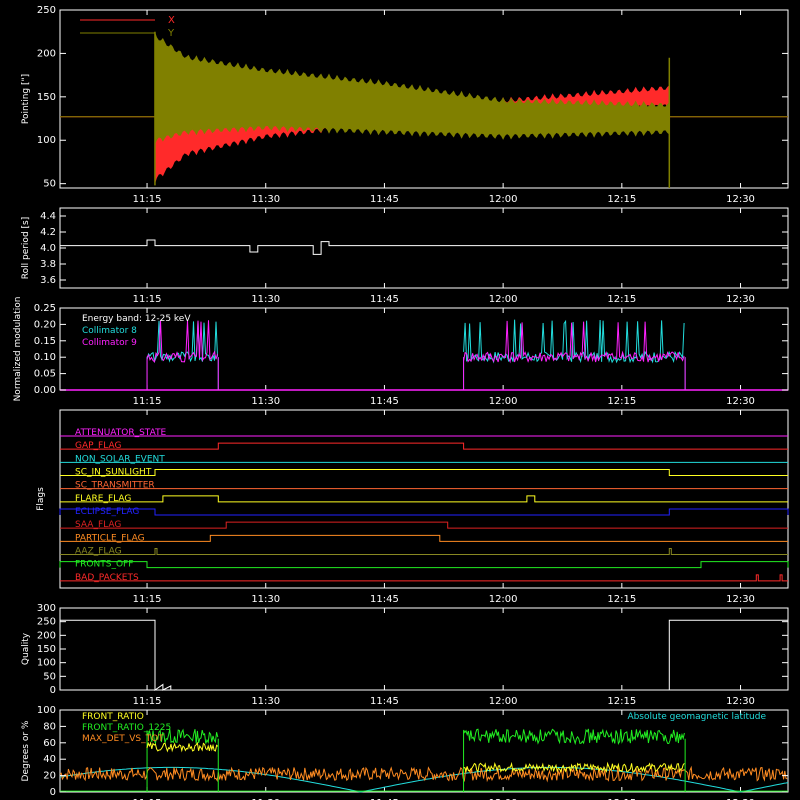 This screenshot has width=800, height=800. I want to click on legend-front-ratio: FRONT_RATIO, so click(113, 717).